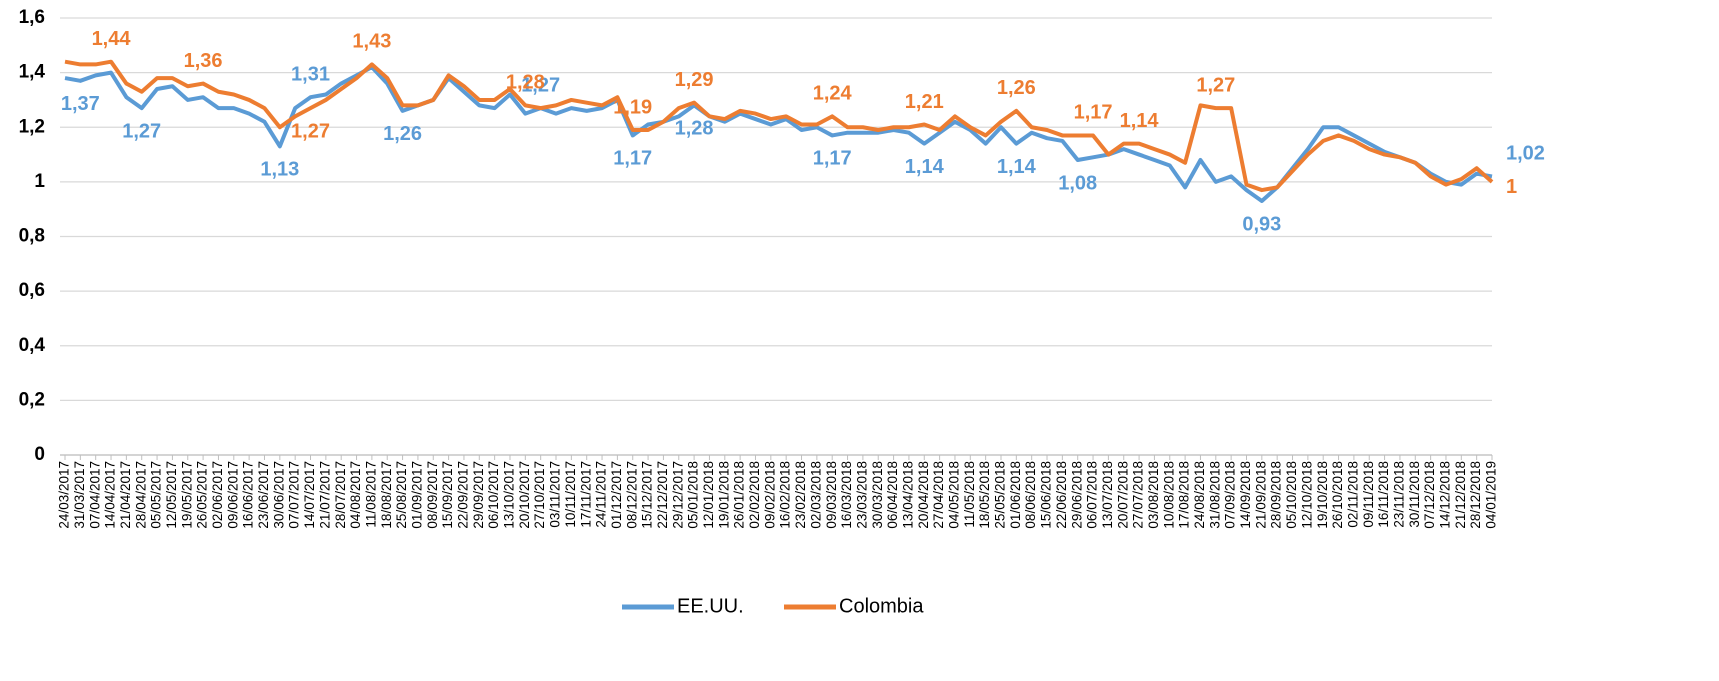  Describe the element at coordinates (1511, 187) in the screenshot. I see `data-label: 1` at that location.